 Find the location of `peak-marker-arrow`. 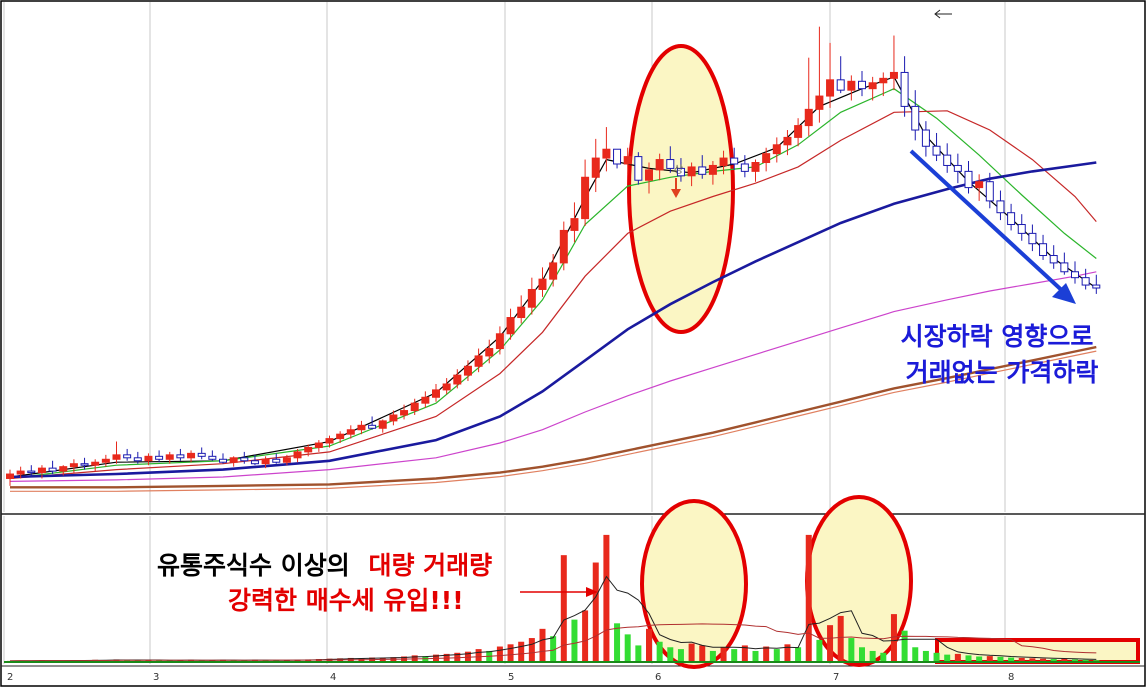

peak-marker-arrow is located at coordinates (937, 14).